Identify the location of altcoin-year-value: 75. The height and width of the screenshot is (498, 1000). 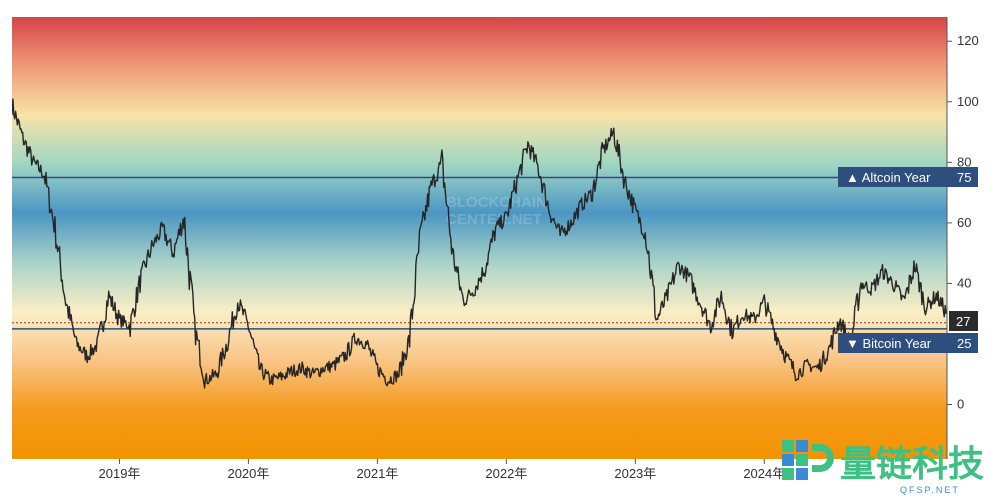
(964, 177).